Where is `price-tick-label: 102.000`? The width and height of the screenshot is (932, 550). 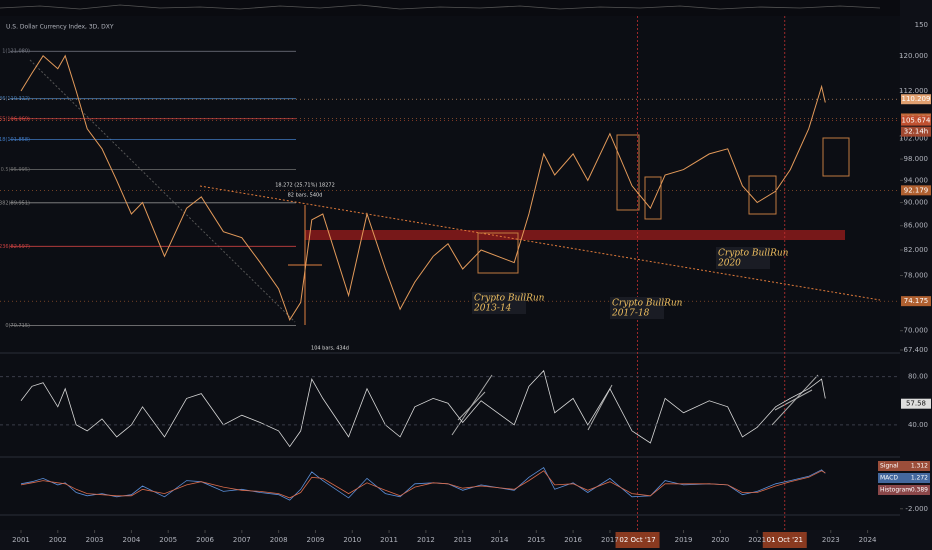 price-tick-label: 102.000 is located at coordinates (913, 139).